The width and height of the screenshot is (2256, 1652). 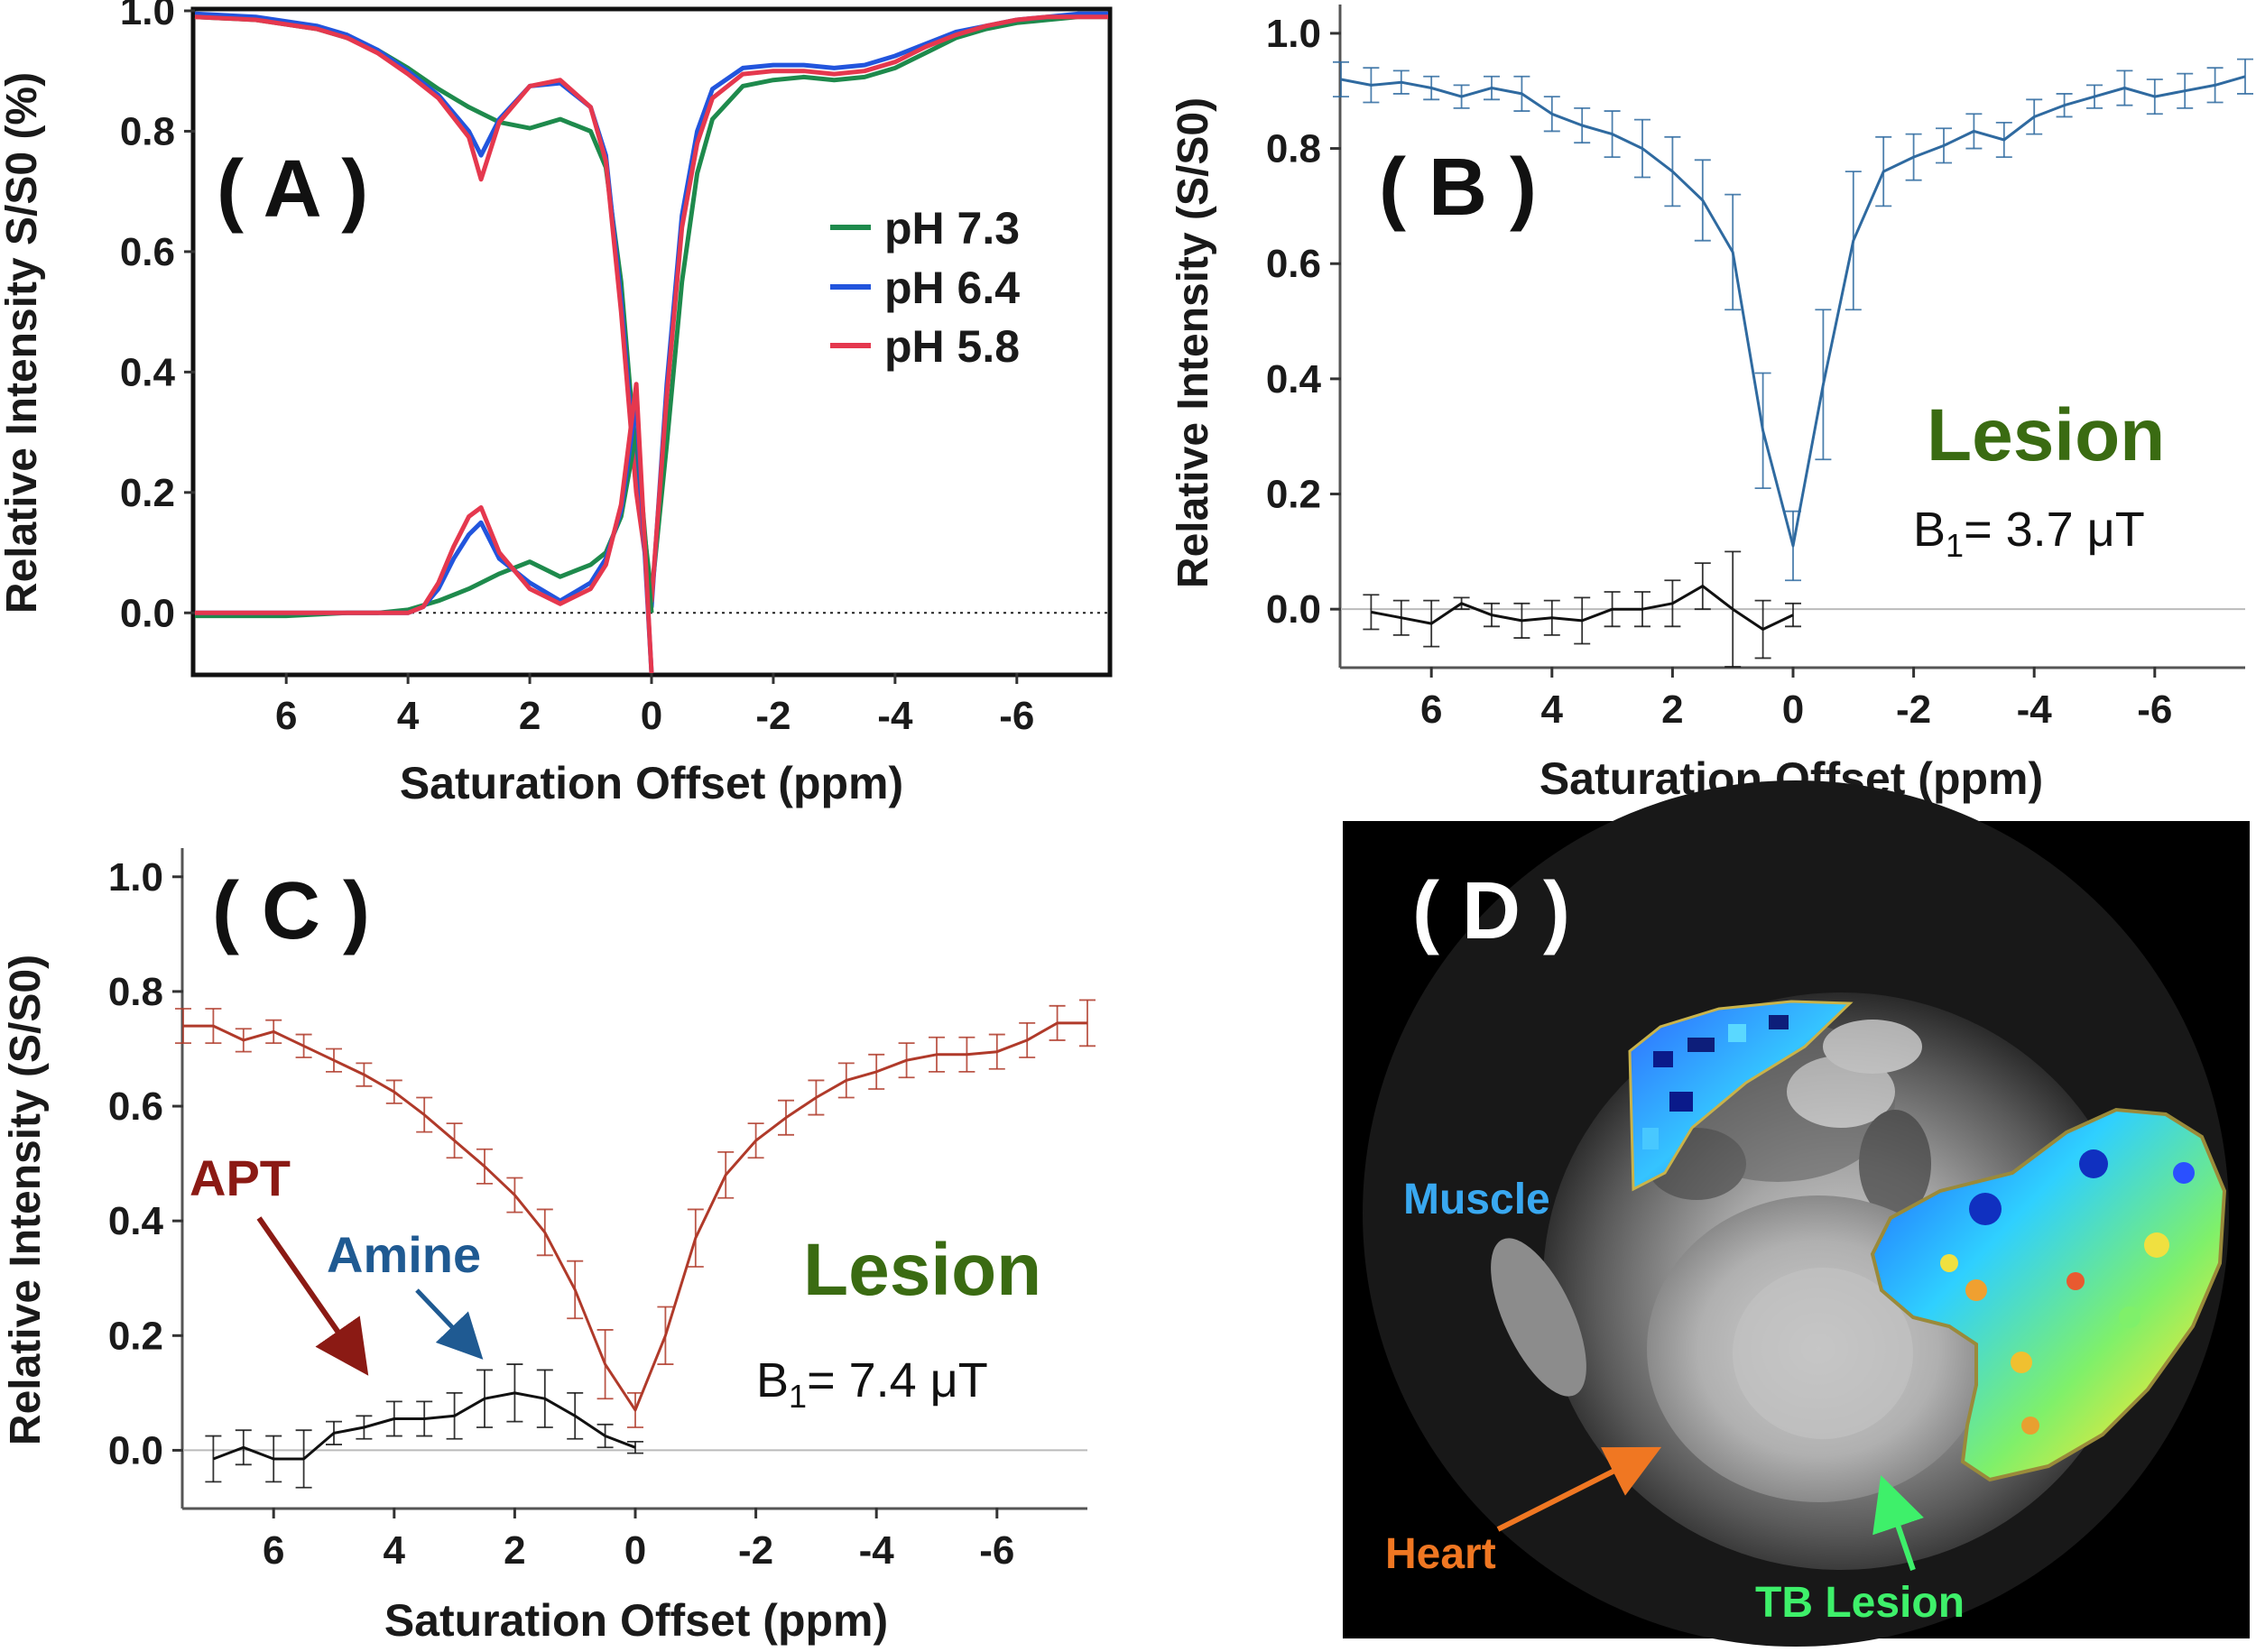 What do you see at coordinates (872, 1384) in the screenshot?
I see `panel-c-b1-text: B1= 7.4 μT` at bounding box center [872, 1384].